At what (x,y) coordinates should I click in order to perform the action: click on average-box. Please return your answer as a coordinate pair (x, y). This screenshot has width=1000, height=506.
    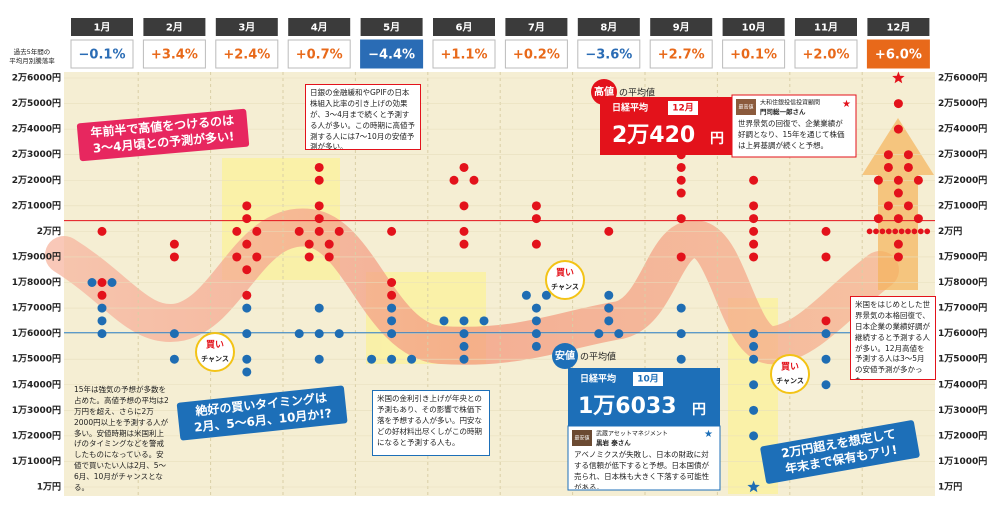
    Looking at the image, I should click on (666, 126).